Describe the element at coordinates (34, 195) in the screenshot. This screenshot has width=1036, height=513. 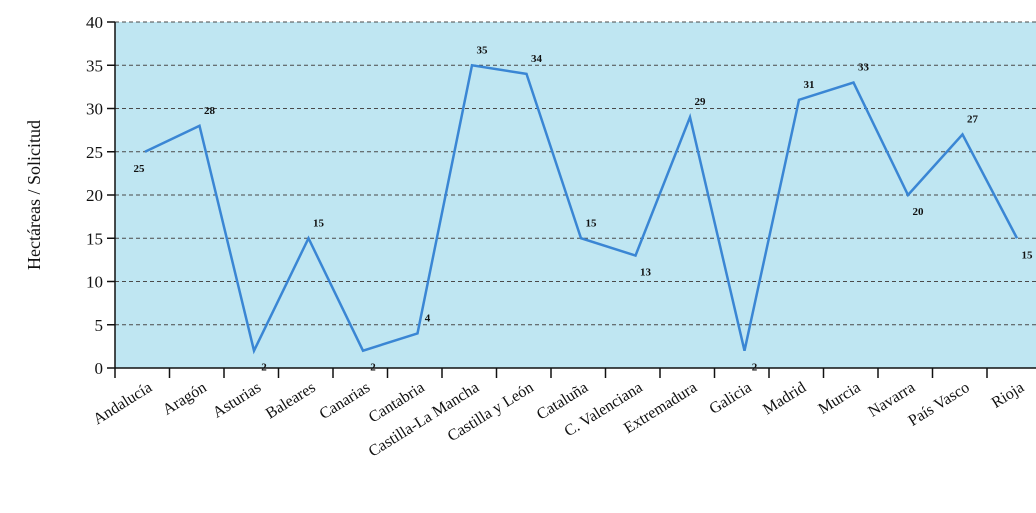
I see `y-axis-title: Hectáreas / Solicitud` at that location.